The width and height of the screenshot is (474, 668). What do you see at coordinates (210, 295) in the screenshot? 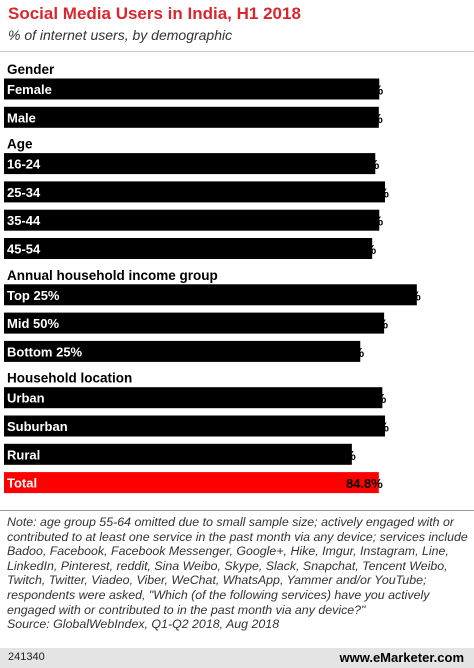
I see `bar-annual-household-income-group-top-25pct` at bounding box center [210, 295].